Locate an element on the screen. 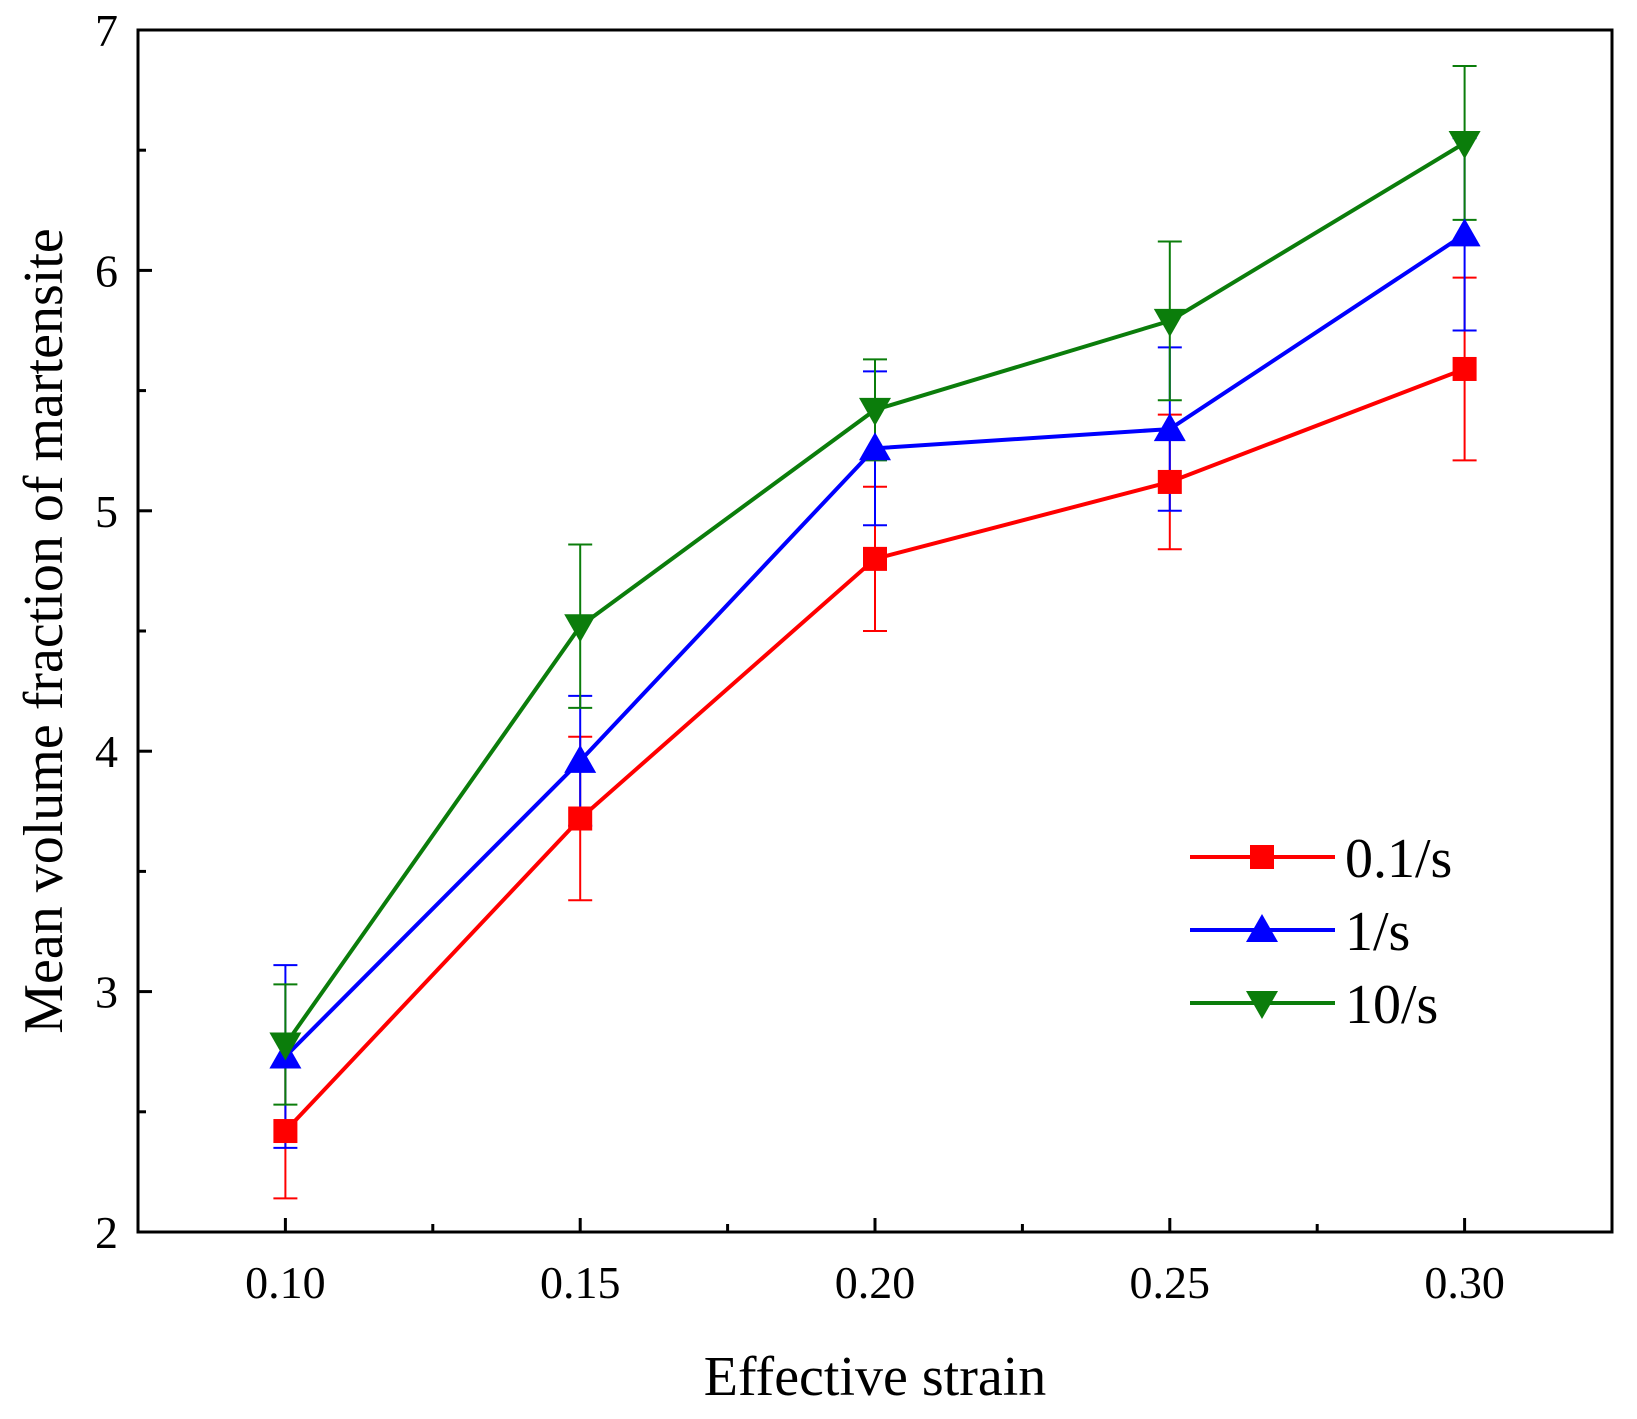  x-axis-label: Effective strain is located at coordinates (875, 1377).